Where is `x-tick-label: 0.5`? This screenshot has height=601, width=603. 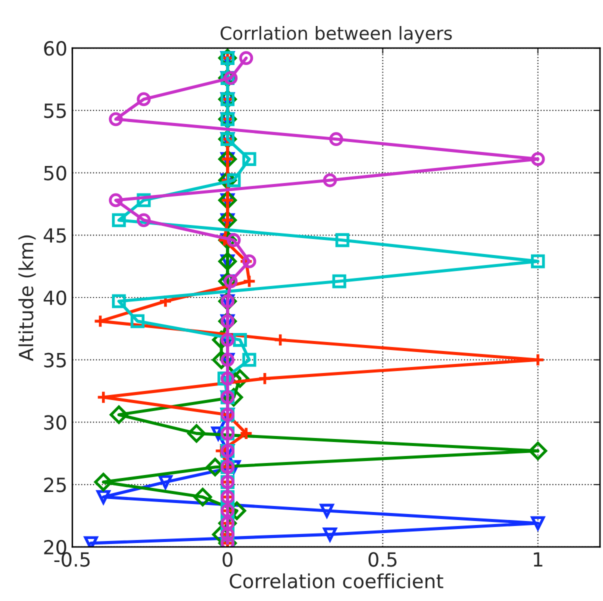 x-tick-label: 0.5 is located at coordinates (382, 559).